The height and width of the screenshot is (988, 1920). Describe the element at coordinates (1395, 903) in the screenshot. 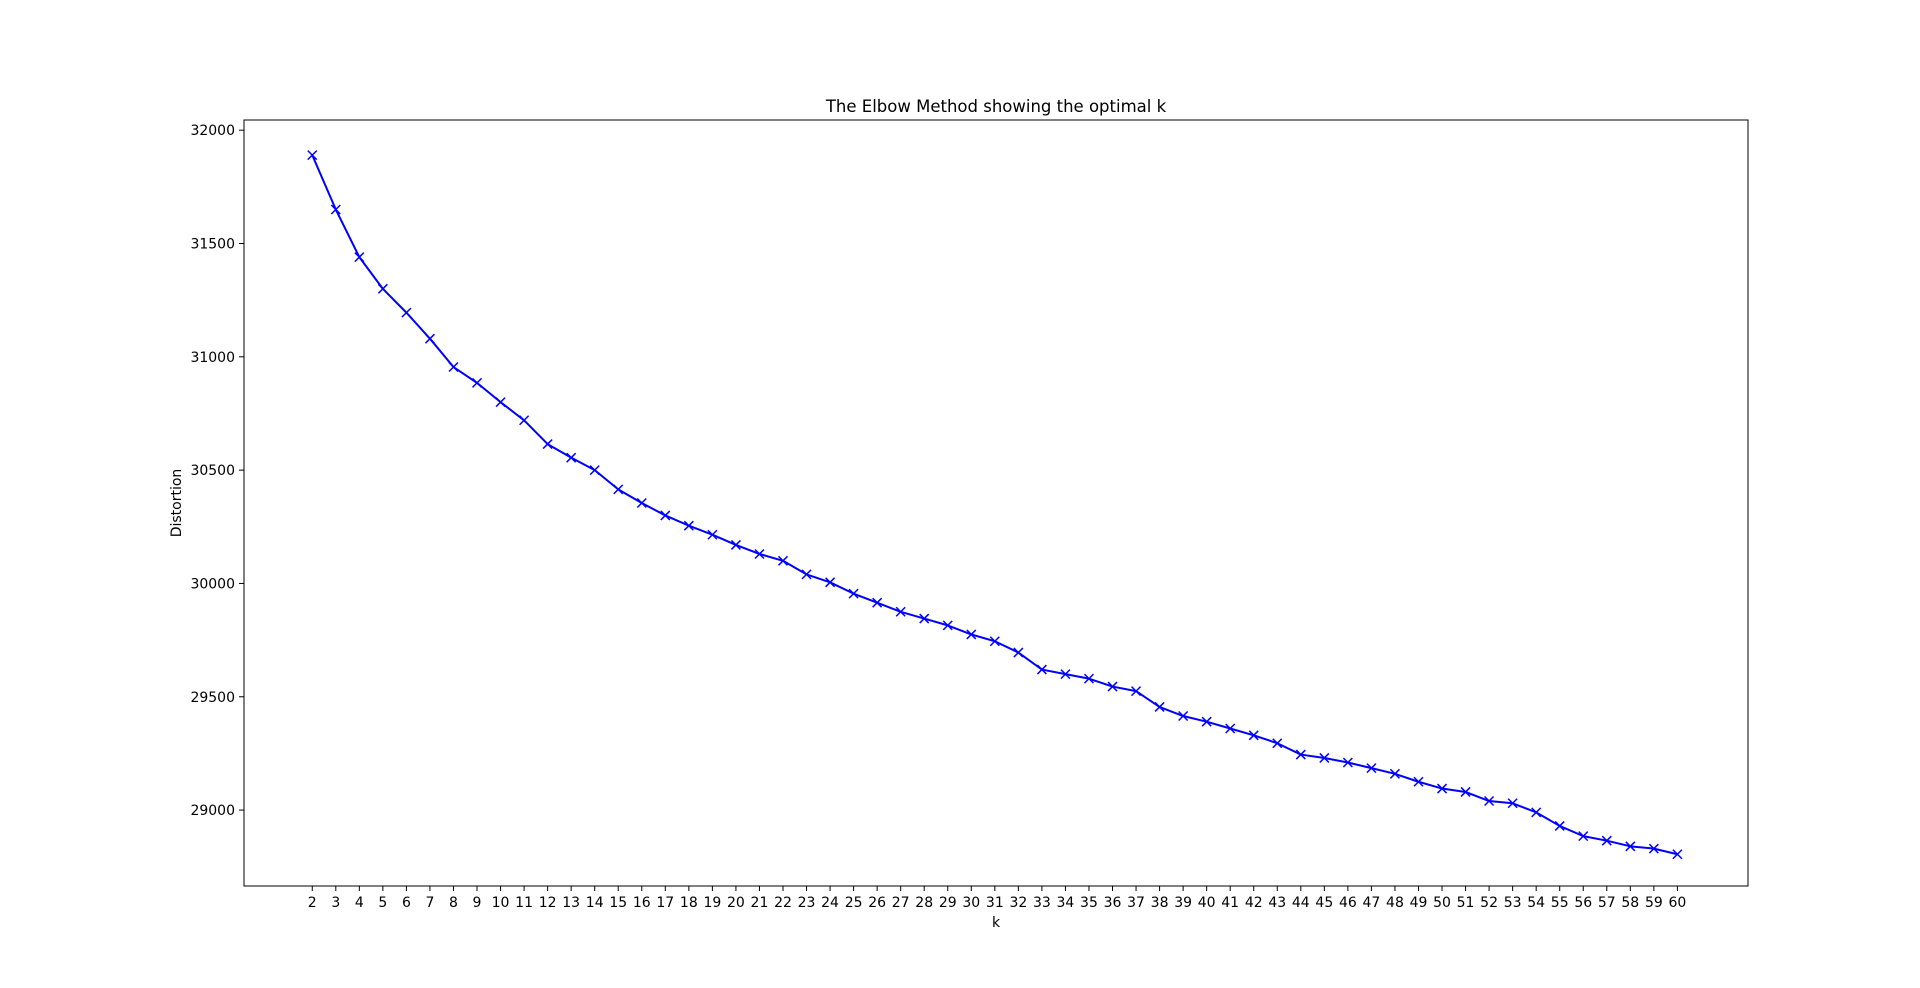

I see `x-tick-label: 48` at that location.